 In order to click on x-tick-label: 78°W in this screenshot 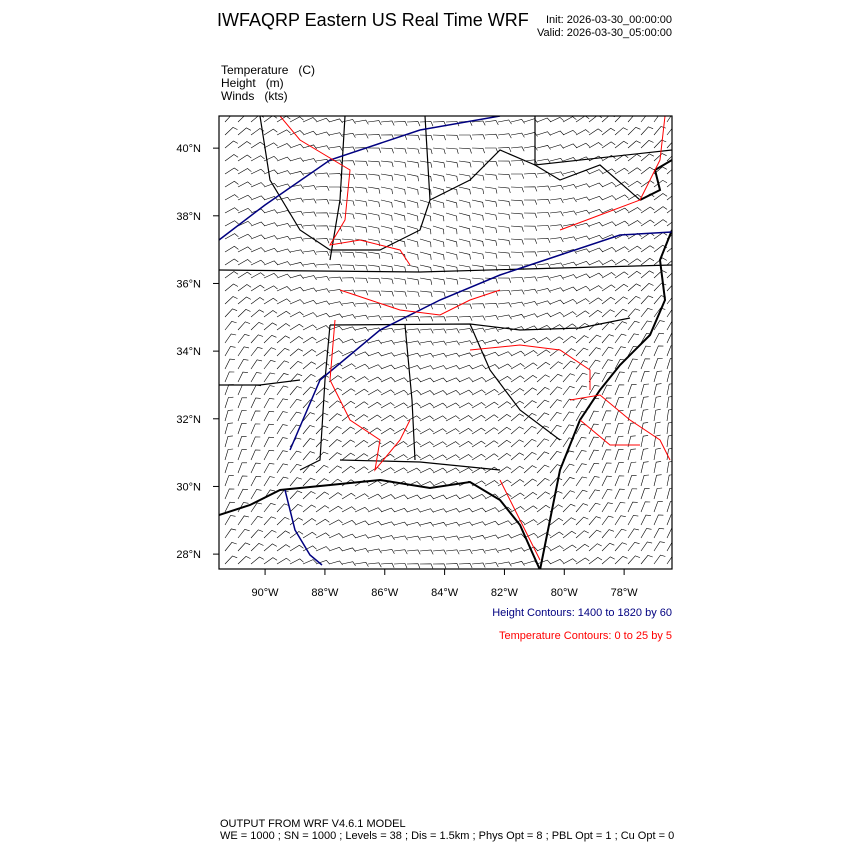, I will do `click(625, 593)`.